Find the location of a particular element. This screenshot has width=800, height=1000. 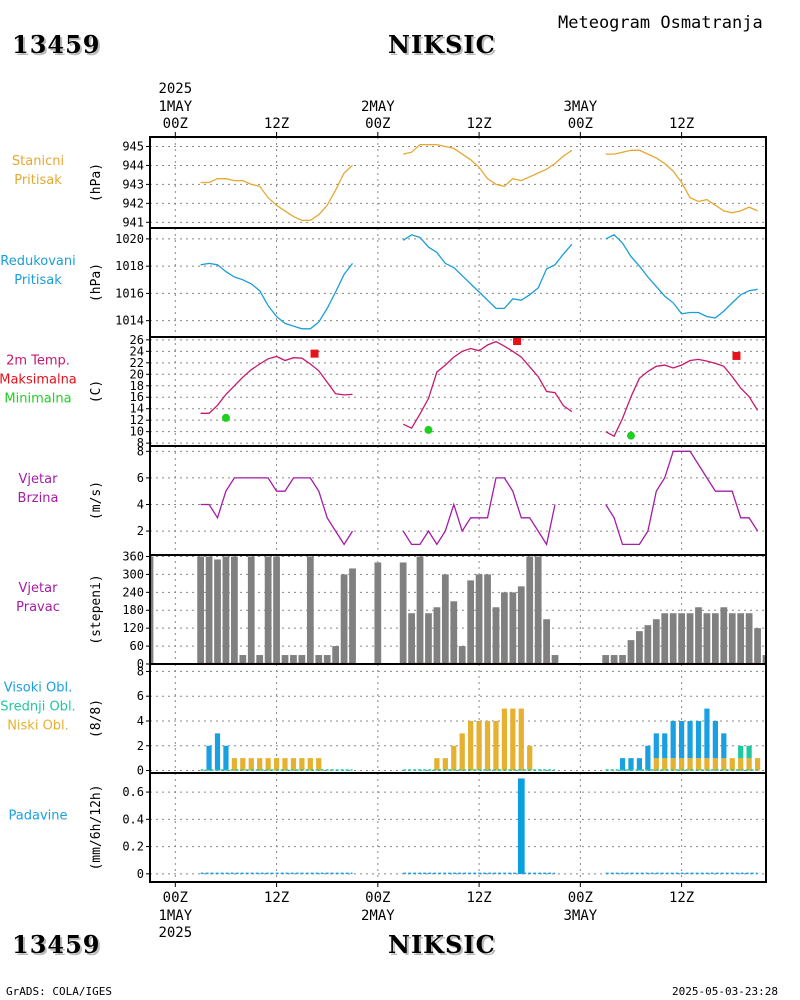

panel-legend-label: Minimalna is located at coordinates (37, 399).